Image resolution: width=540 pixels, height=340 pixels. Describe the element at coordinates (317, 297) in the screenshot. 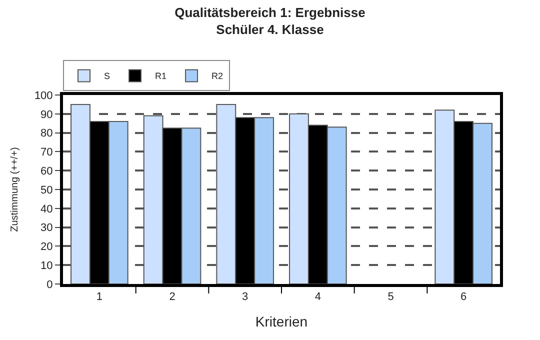

I see `x-tick-label: 4` at that location.